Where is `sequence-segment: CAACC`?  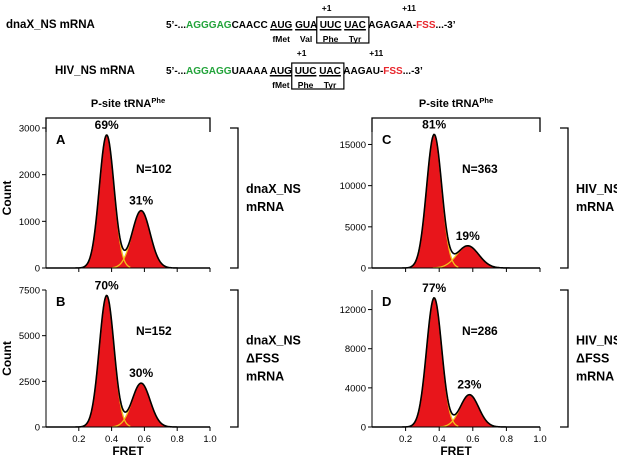
sequence-segment: CAACC is located at coordinates (251, 25).